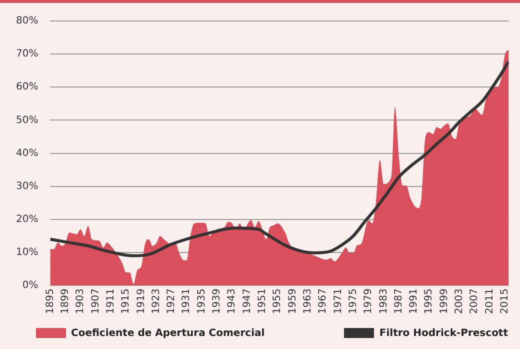  What do you see at coordinates (490, 301) in the screenshot?
I see `x-tick-label: 2011` at bounding box center [490, 301].